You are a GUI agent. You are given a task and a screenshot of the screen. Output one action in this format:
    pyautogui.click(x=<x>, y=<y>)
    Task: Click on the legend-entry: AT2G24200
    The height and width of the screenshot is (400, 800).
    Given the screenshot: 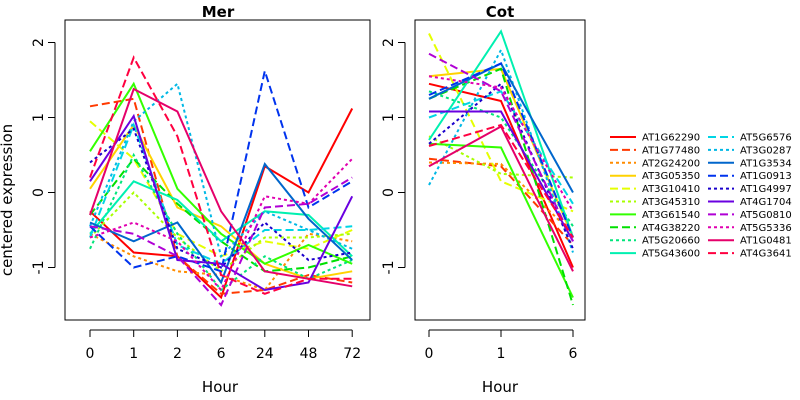 What is the action you would take?
    pyautogui.click(x=671, y=163)
    